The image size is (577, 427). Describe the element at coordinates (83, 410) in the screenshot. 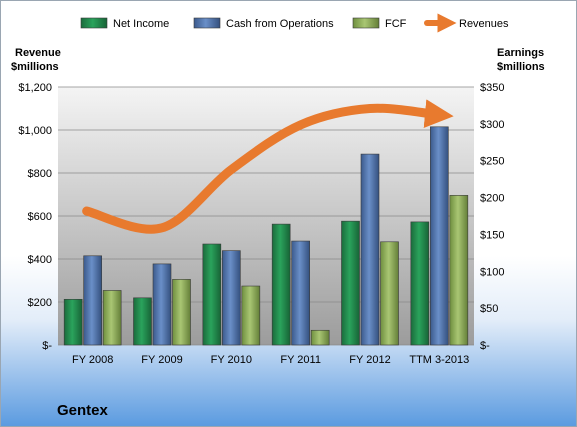

I see `chart-title: Gentex` at that location.